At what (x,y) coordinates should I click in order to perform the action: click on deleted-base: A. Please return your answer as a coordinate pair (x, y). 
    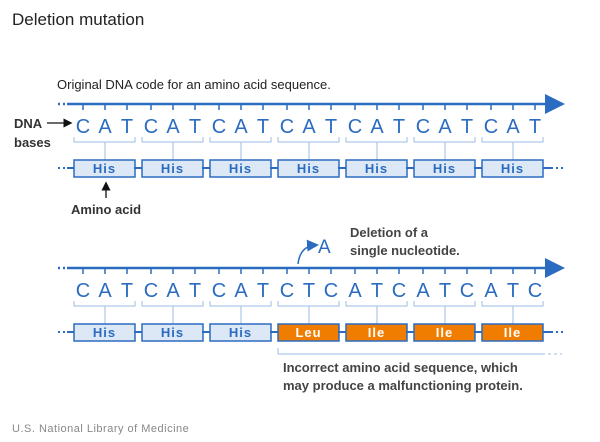
    Looking at the image, I should click on (324, 247).